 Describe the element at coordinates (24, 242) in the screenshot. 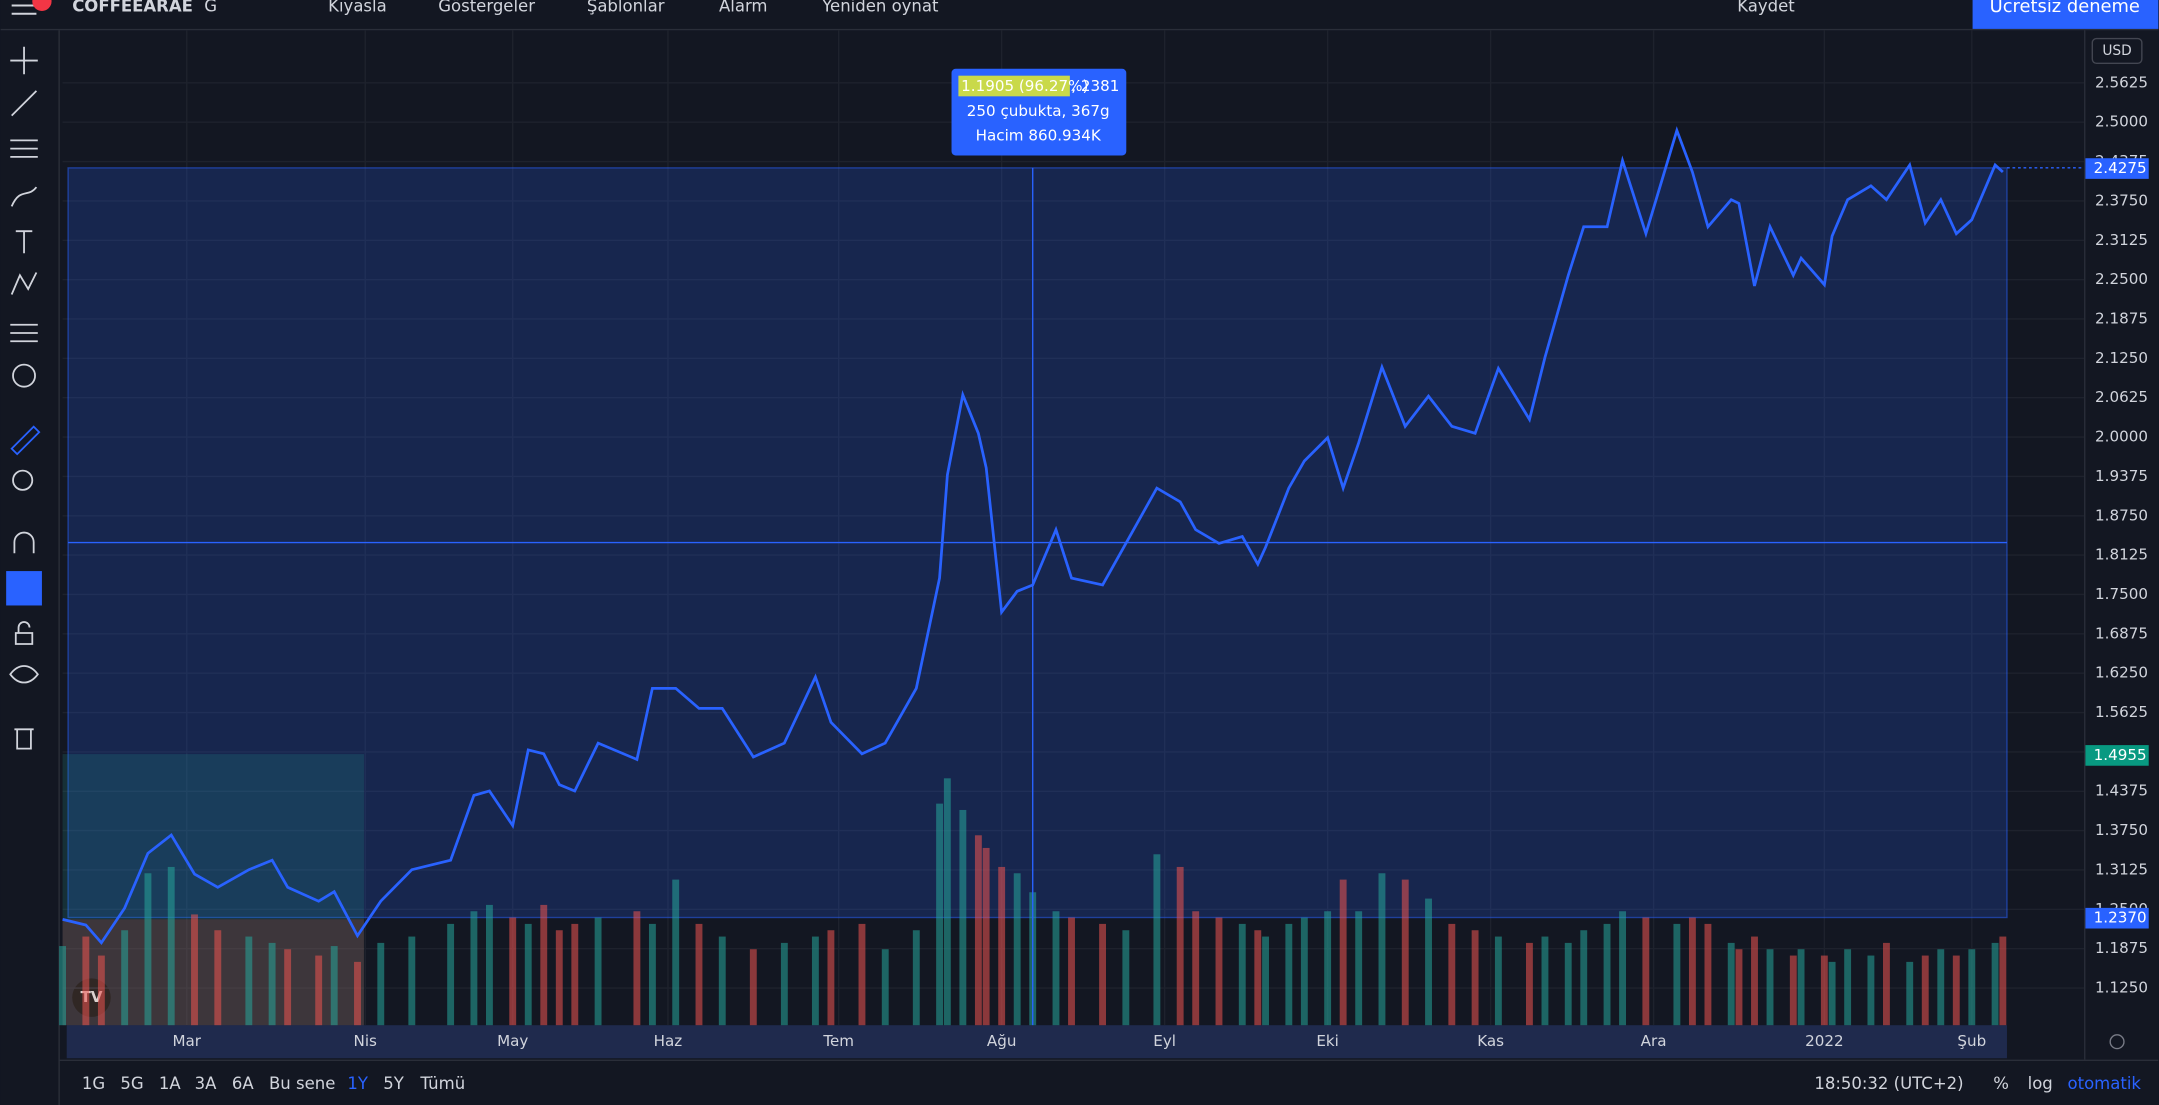

I see `text-tool` at that location.